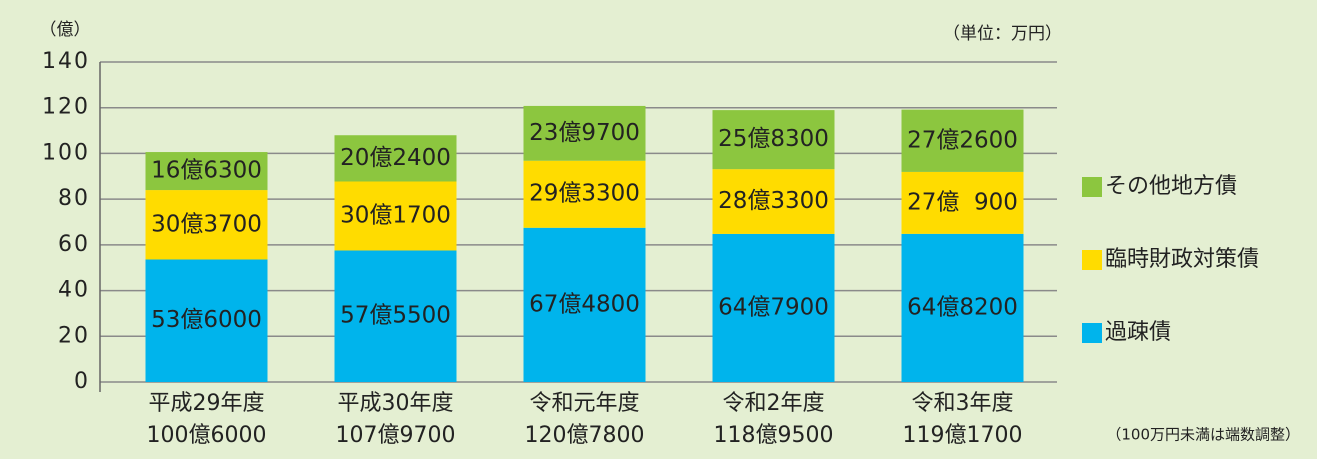  I want to click on y-tick-label: 60, so click(74, 244).